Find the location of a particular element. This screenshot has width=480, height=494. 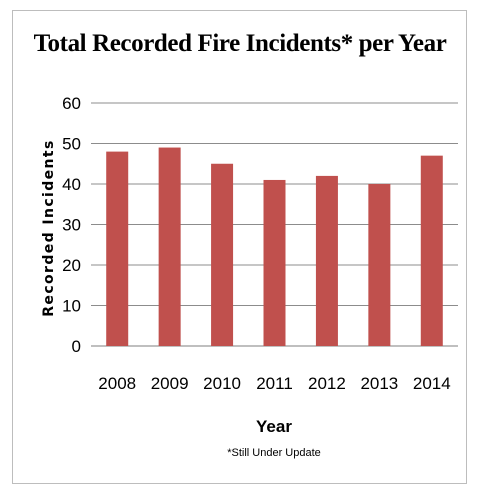

bar-2010 is located at coordinates (222, 254).